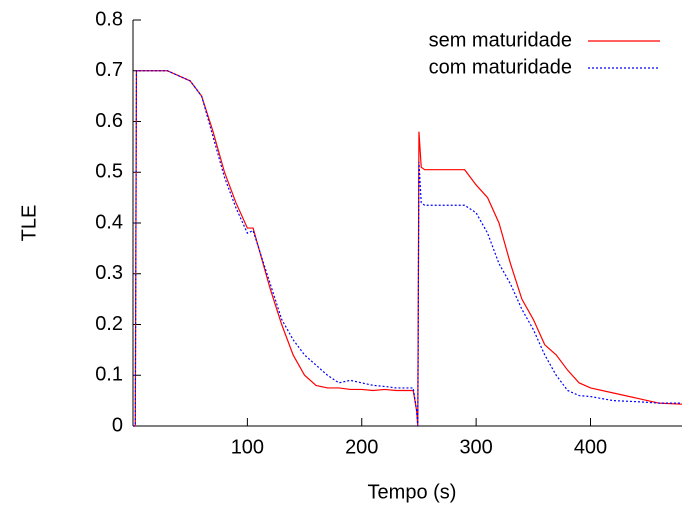 The image size is (682, 510). Describe the element at coordinates (109, 222) in the screenshot. I see `y-tick-label: 0.4` at that location.